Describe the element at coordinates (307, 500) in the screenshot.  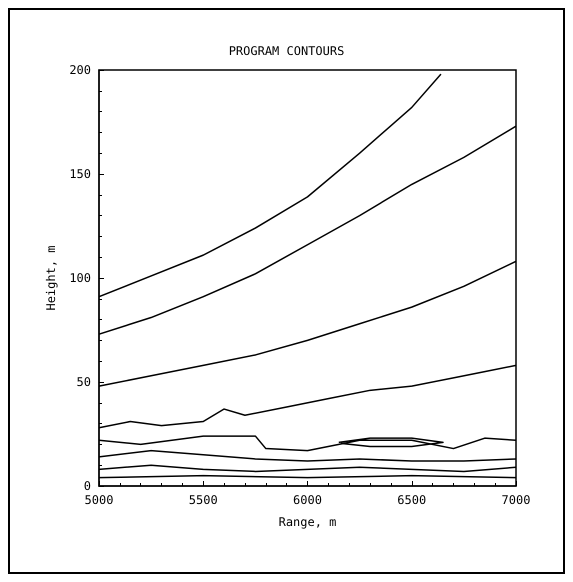
I see `x-tick-label: 6000` at that location.